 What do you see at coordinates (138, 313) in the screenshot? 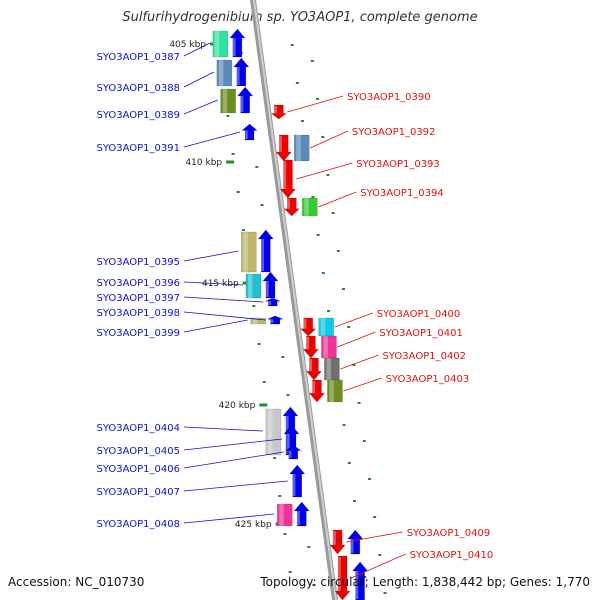
I see `gene-label-syo3aop1_0398: SYO3AOP1_0398` at bounding box center [138, 313].